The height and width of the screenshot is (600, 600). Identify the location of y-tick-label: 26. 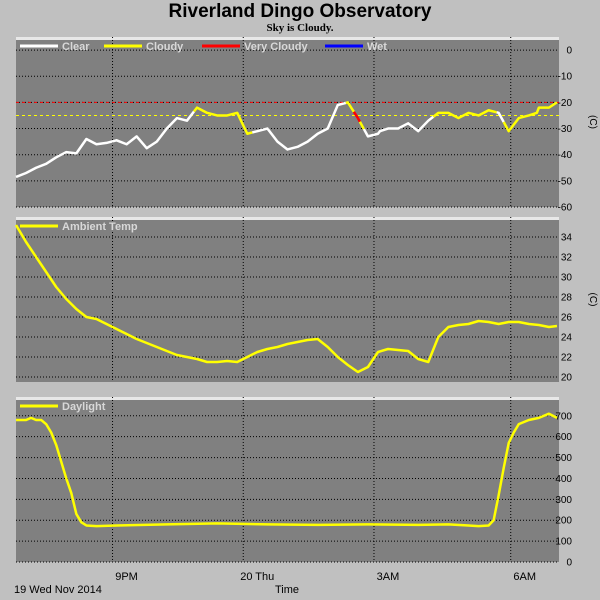
(567, 318).